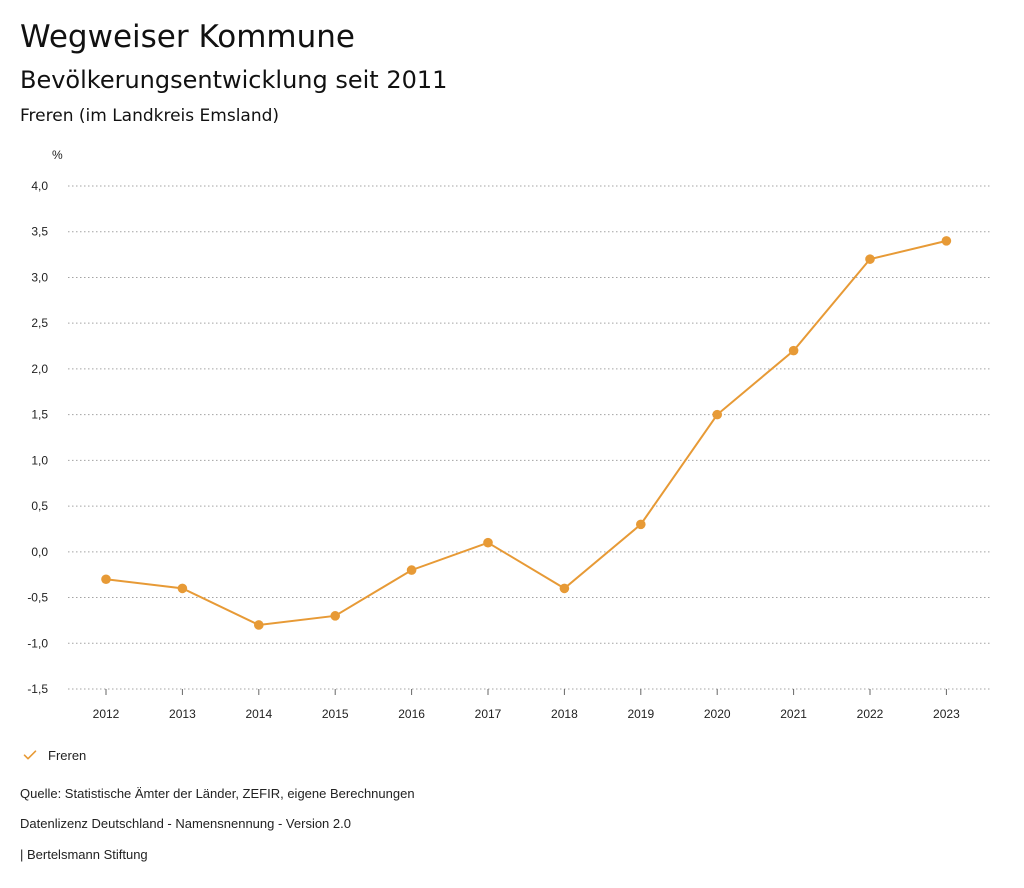 This screenshot has width=1024, height=888. What do you see at coordinates (37, 598) in the screenshot?
I see `y-tick-label: -0,5` at bounding box center [37, 598].